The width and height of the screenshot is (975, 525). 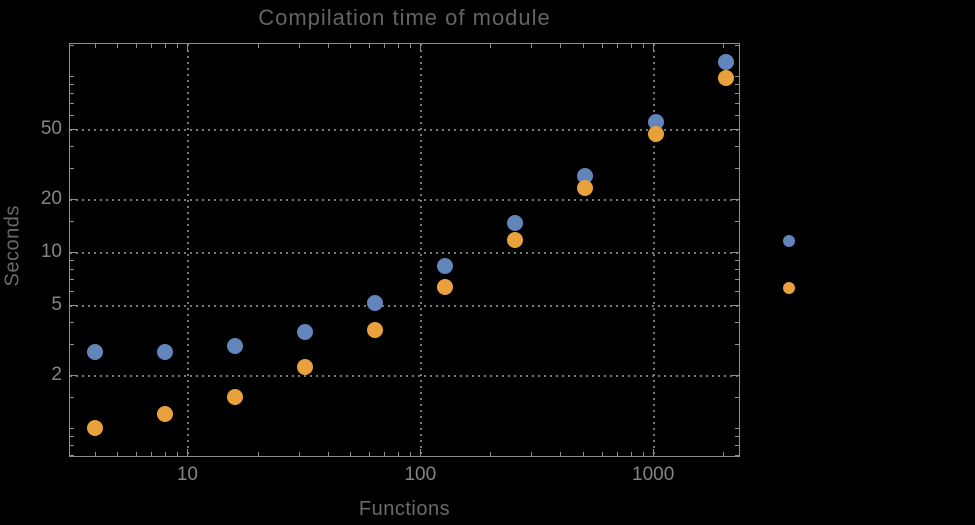 What do you see at coordinates (789, 241) in the screenshot?
I see `legend-marker-blue` at bounding box center [789, 241].